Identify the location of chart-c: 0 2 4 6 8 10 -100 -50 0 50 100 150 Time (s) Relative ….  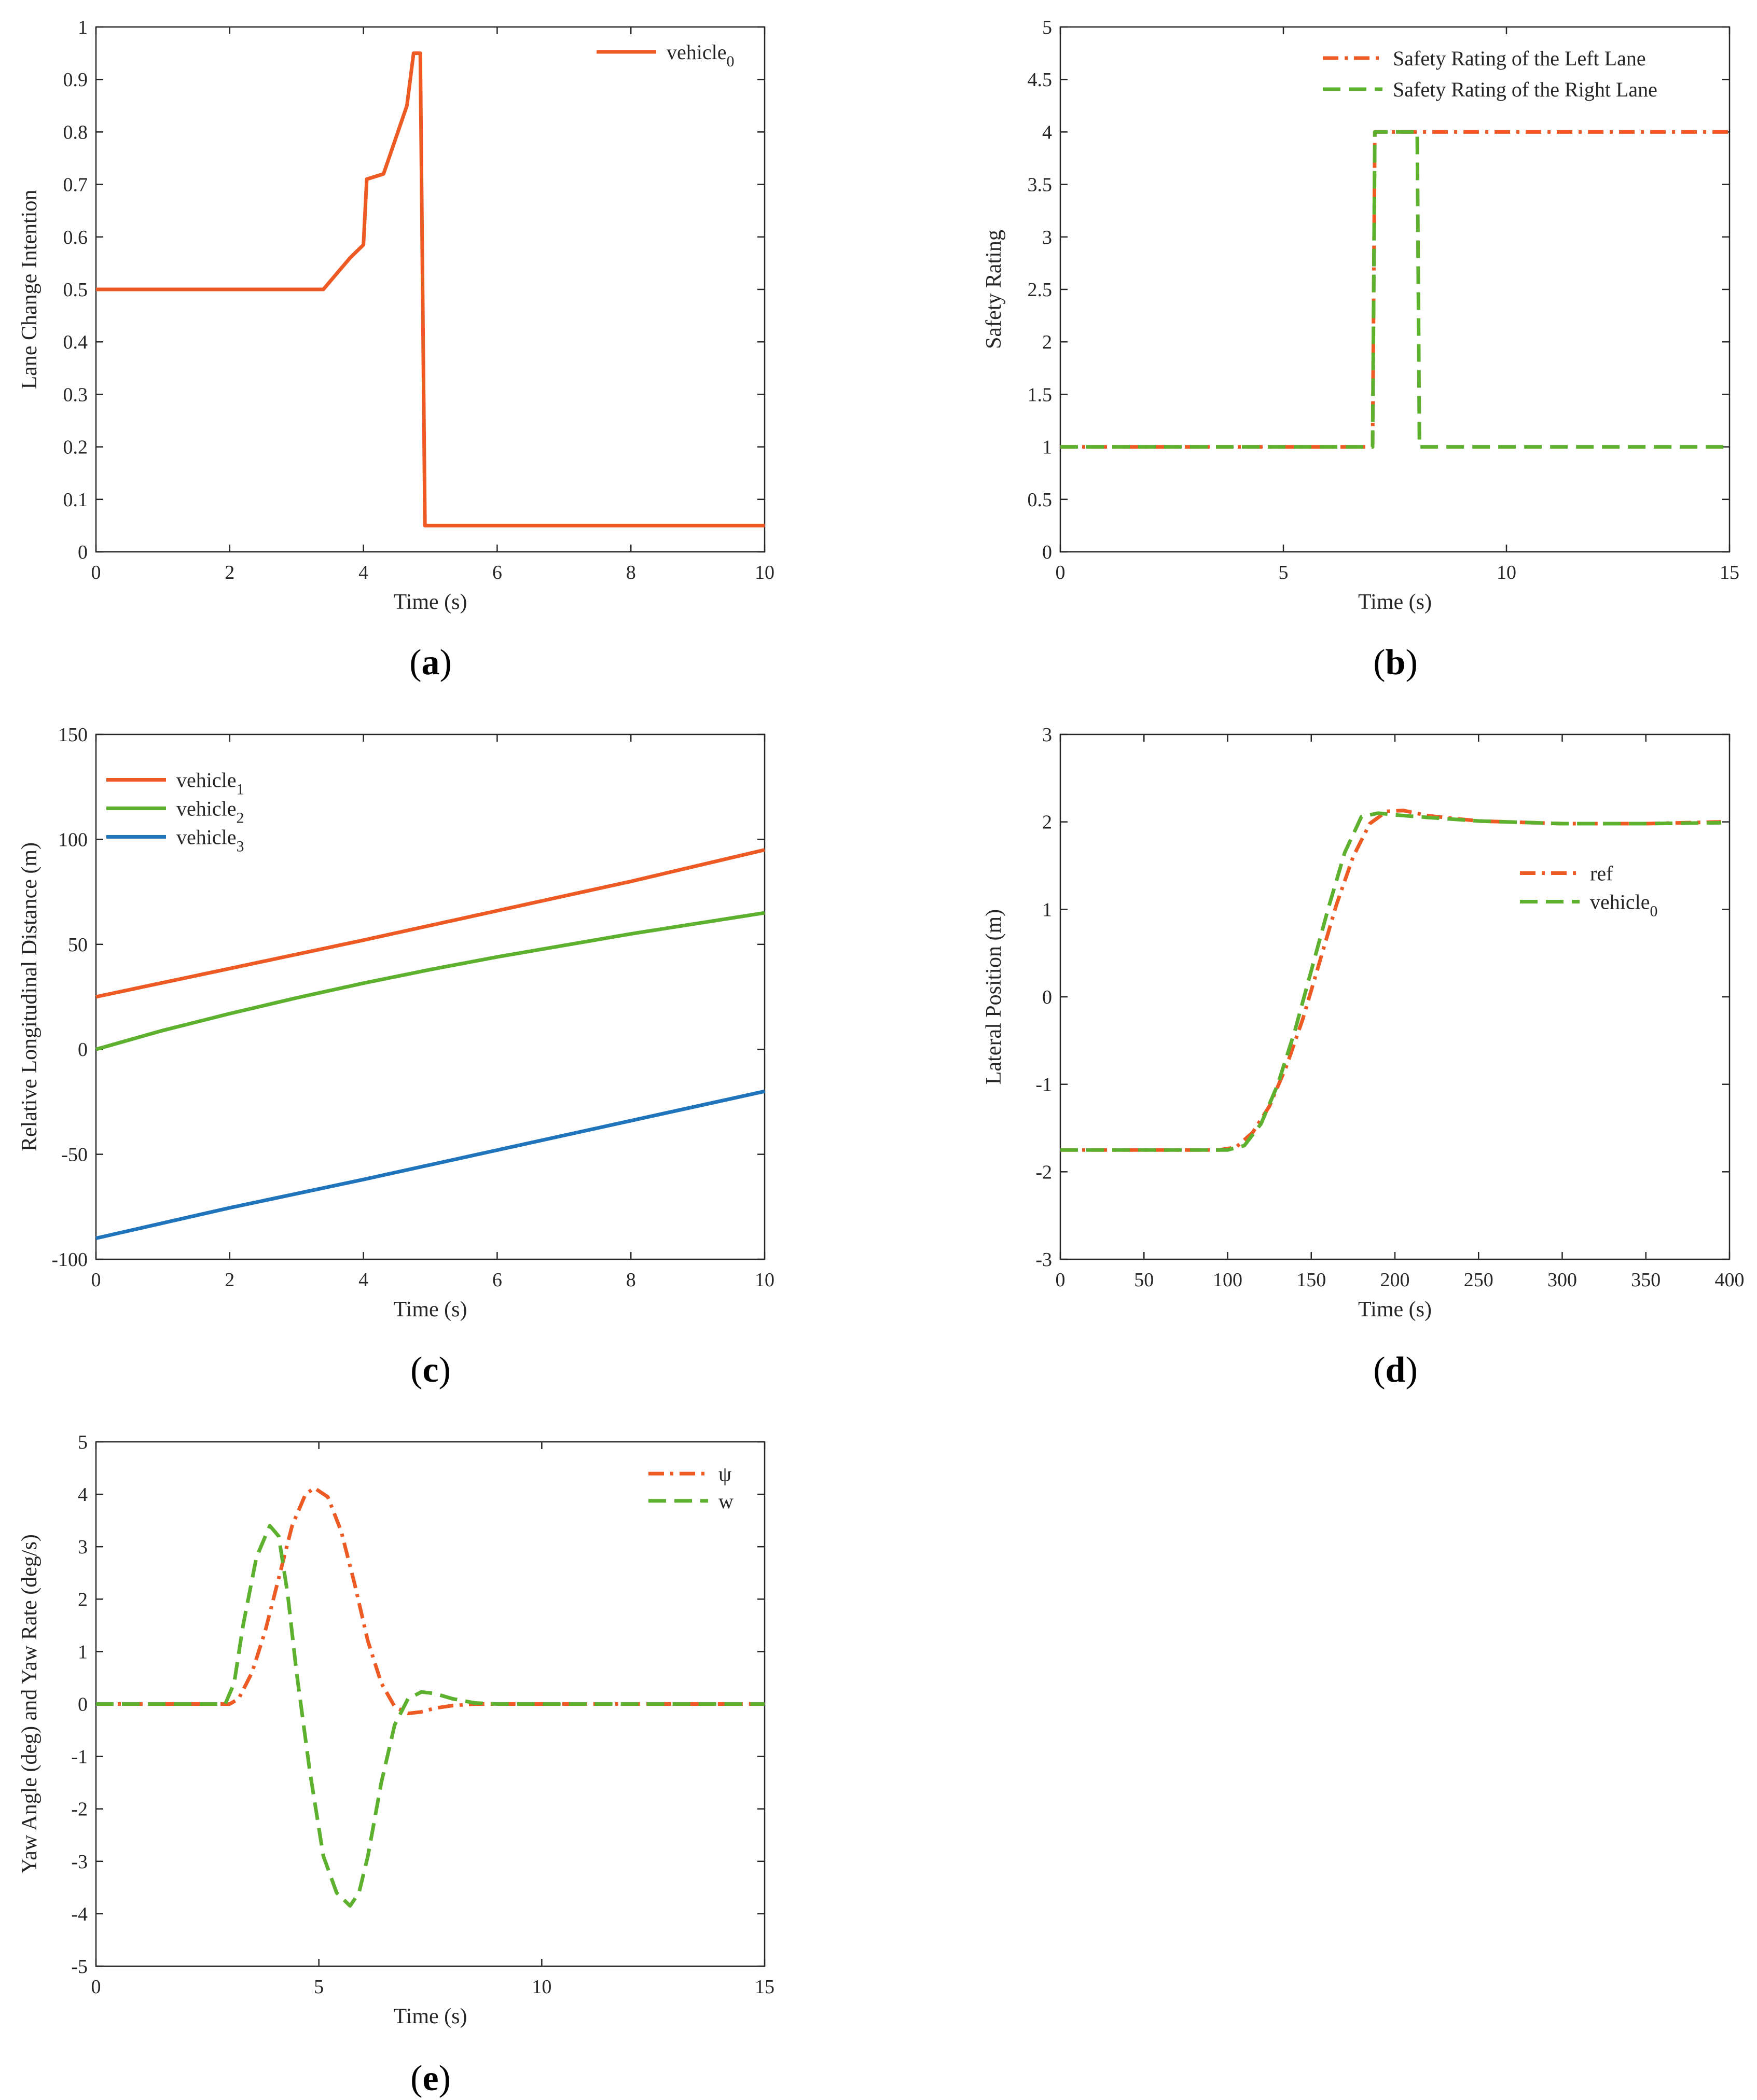
(396, 1057).